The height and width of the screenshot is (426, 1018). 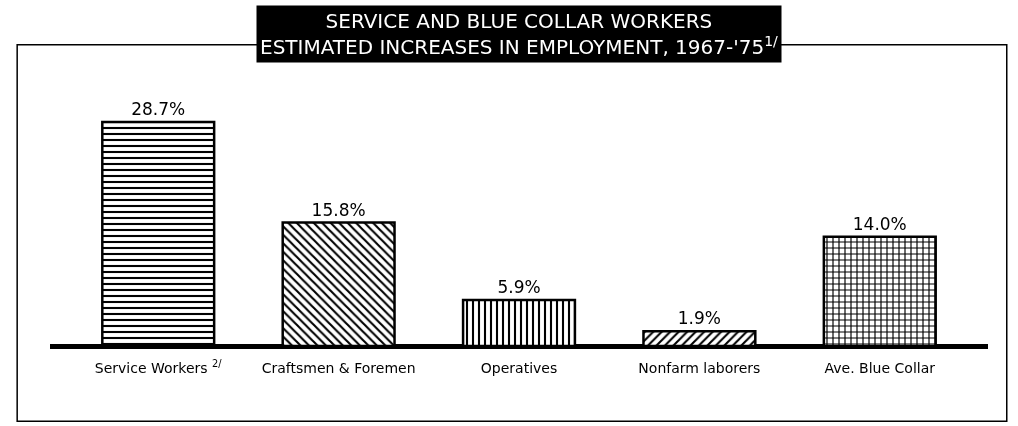 I want to click on data-label: 5.9%, so click(x=519, y=286).